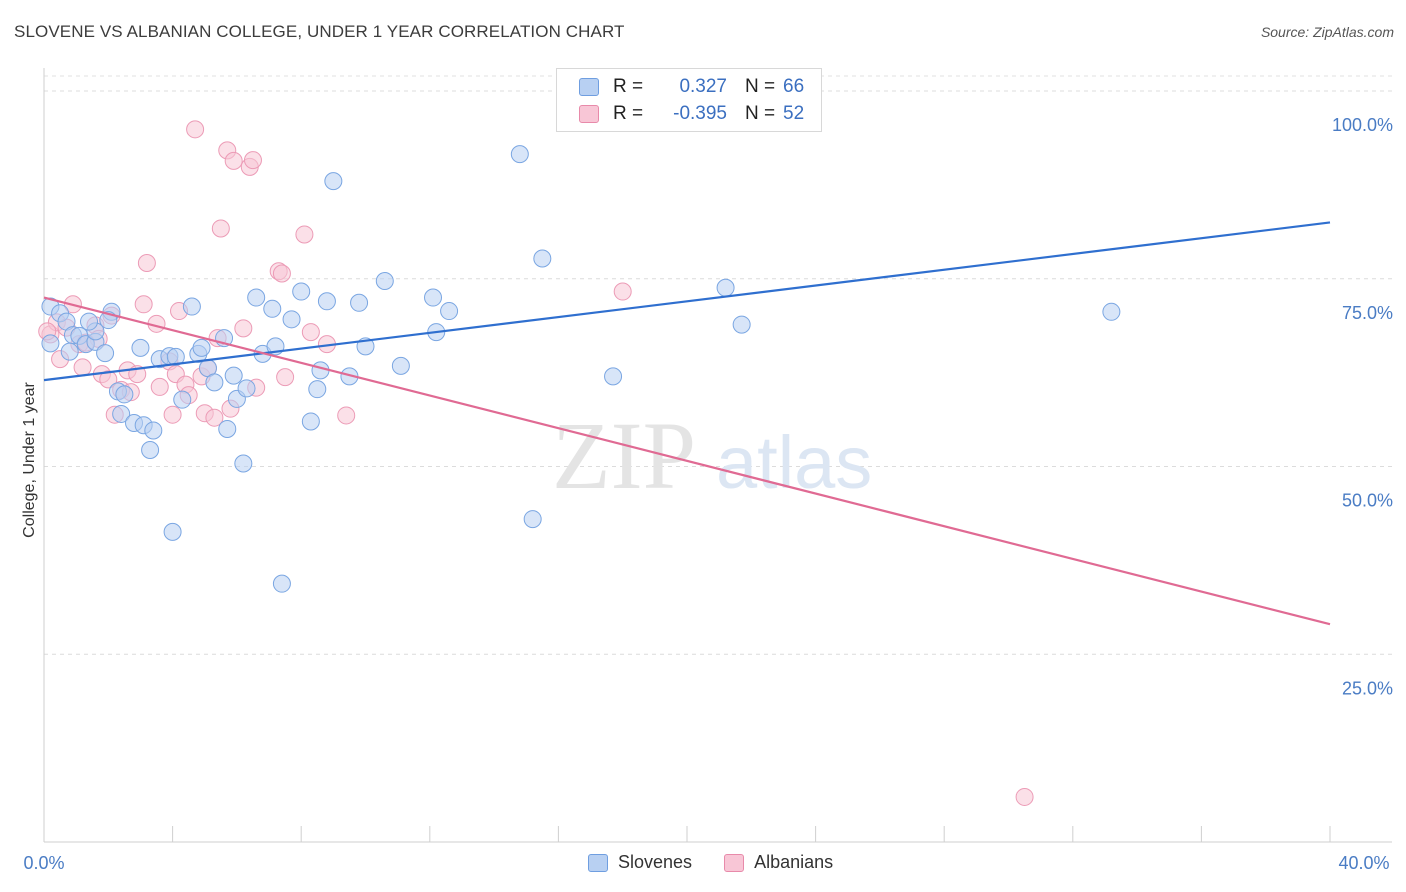 Image resolution: width=1406 pixels, height=892 pixels. Describe the element at coordinates (1362, 406) in the screenshot. I see `y-tick-labels: 25.0% 50.0% 75.0% 100.0%` at that location.